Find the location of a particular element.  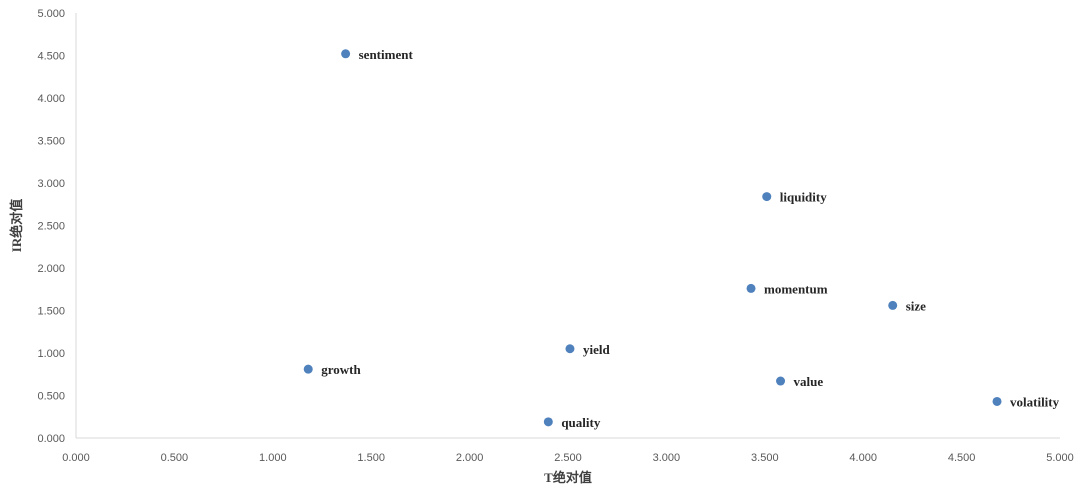

y-tick-label: 1.500 is located at coordinates (51, 312).